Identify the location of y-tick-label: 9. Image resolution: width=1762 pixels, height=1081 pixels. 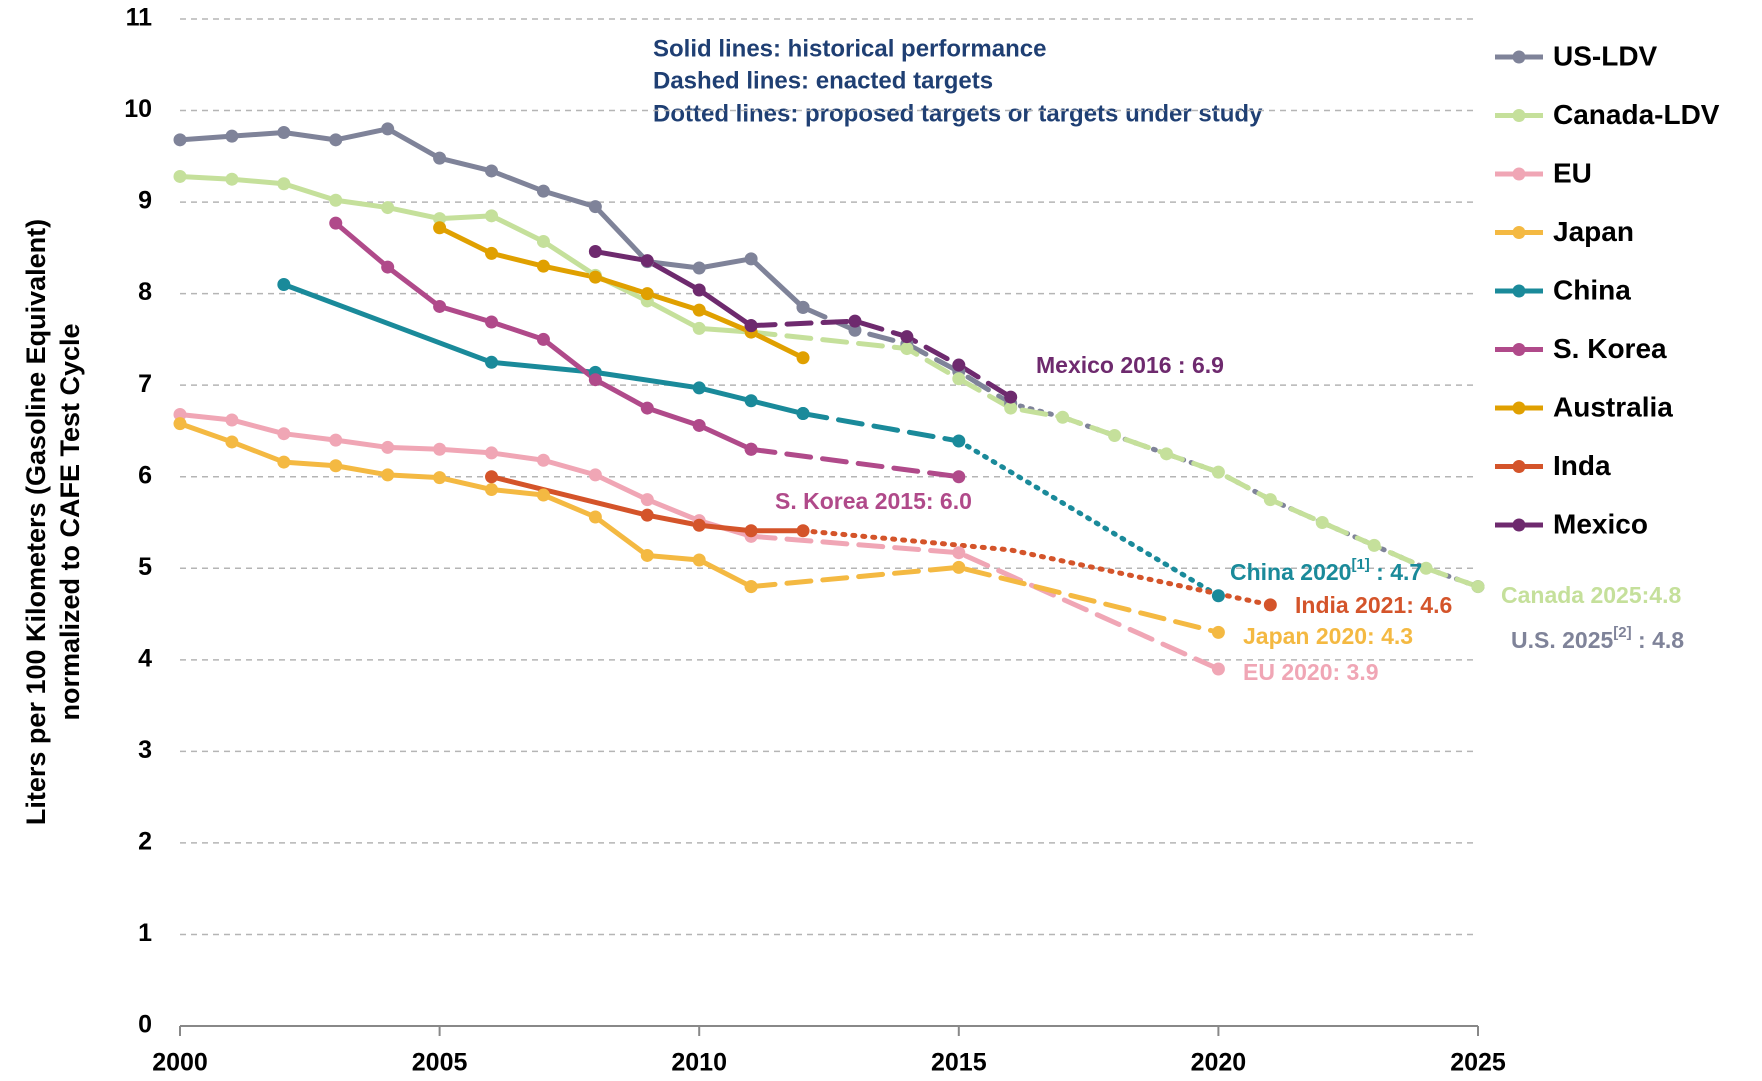
(145, 201).